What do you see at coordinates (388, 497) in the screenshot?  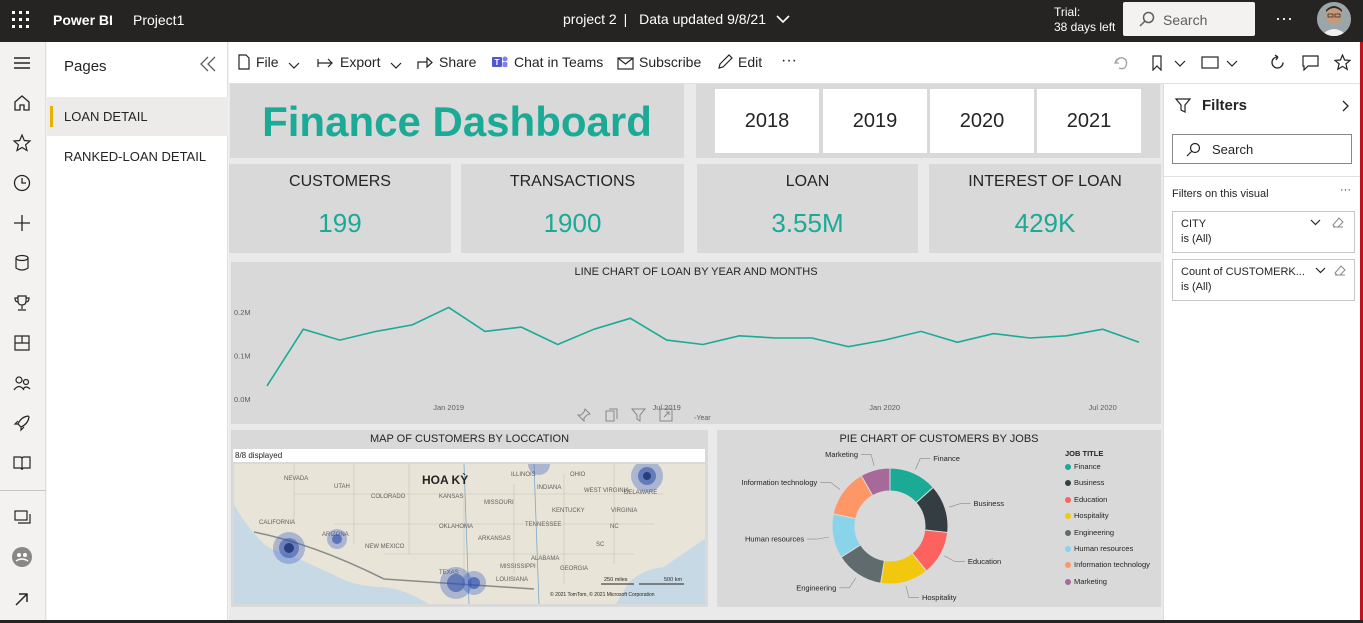 I see `map-state-label: COLORADO` at bounding box center [388, 497].